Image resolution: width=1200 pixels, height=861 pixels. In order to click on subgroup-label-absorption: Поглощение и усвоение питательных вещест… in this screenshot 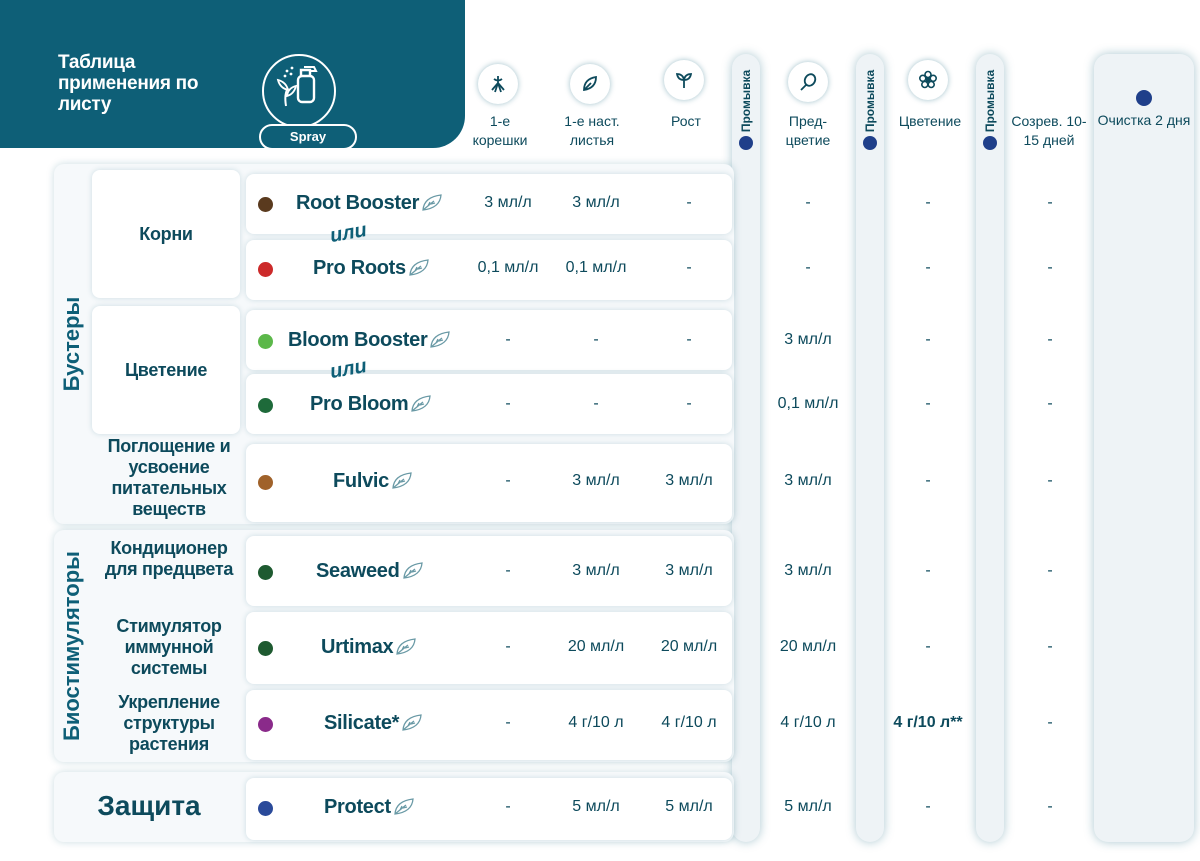, I will do `click(169, 477)`.